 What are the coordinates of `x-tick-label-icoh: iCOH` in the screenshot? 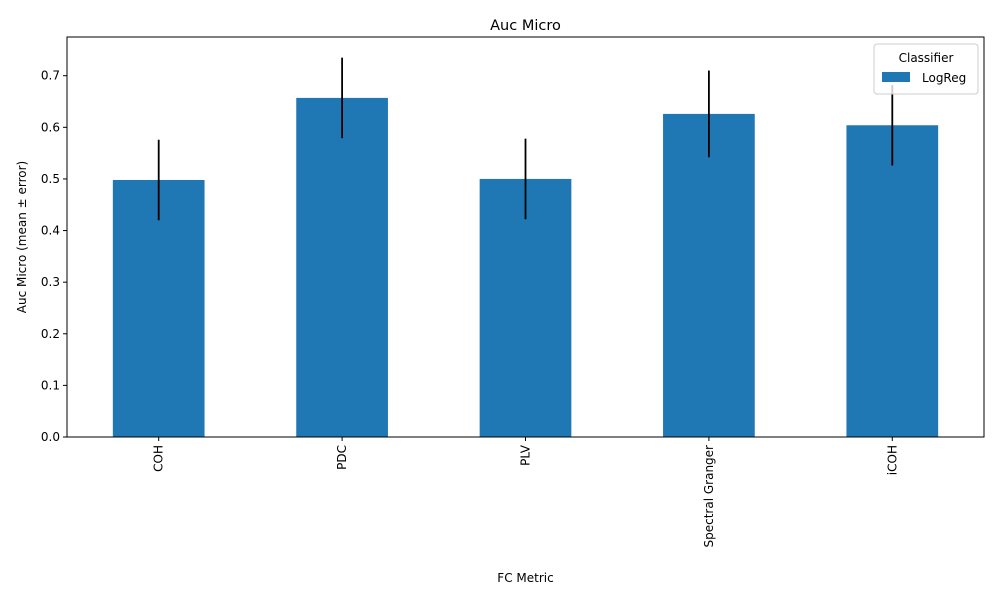 It's located at (892, 460).